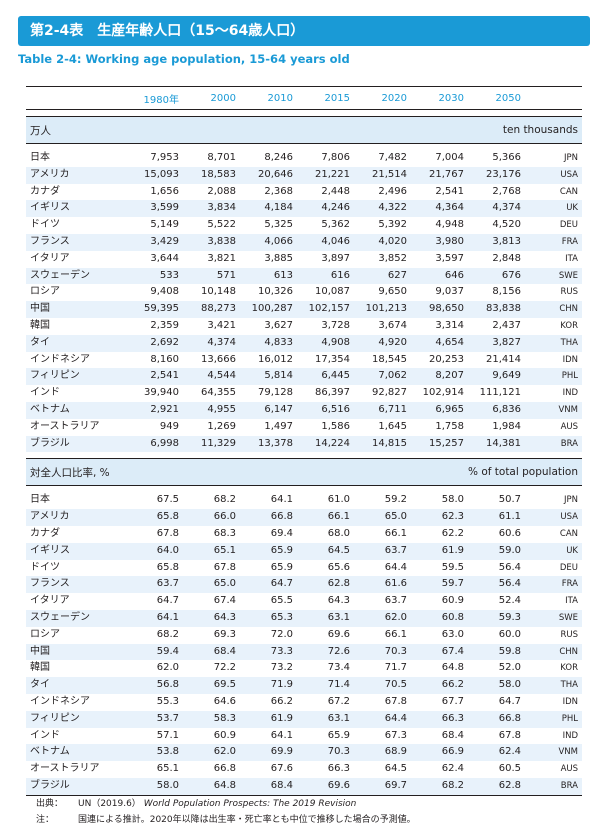 This screenshot has width=608, height=833. What do you see at coordinates (496, 377) in the screenshot?
I see `value-cell: 9,649` at bounding box center [496, 377].